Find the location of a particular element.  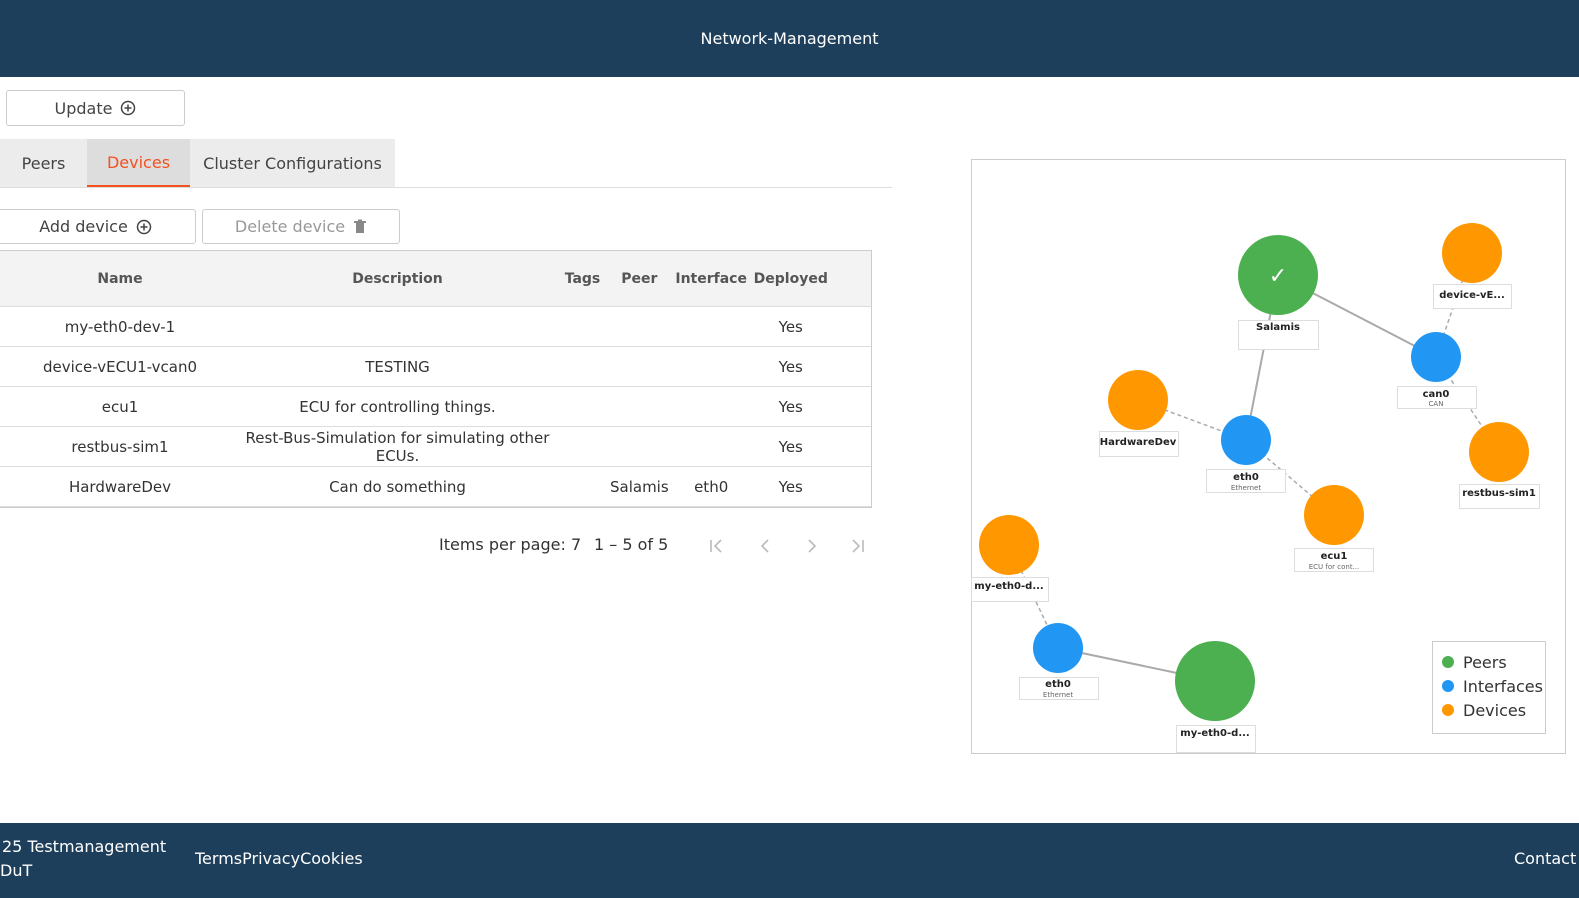

column-header: Name is located at coordinates (120, 279).